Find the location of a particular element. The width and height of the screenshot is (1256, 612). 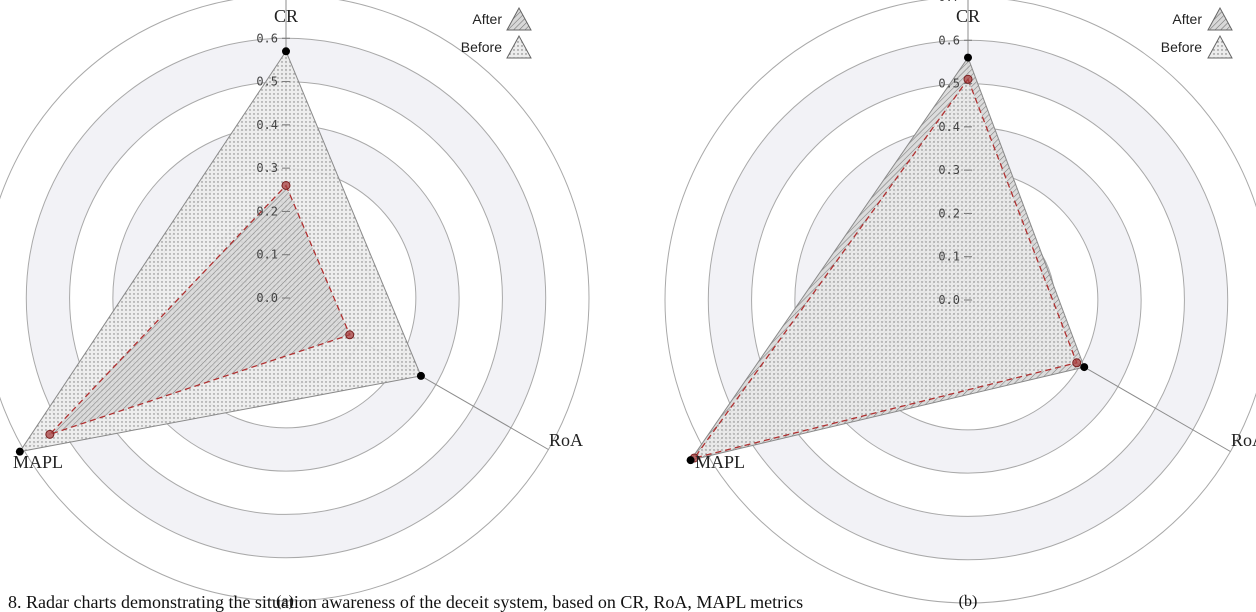

subfigure-label-a: (a) is located at coordinates (285, 601).